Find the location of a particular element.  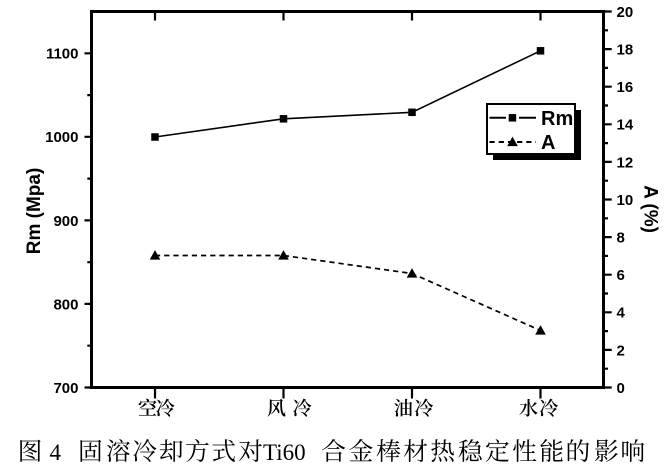

svg-text: 1000 is located at coordinates (61, 137).